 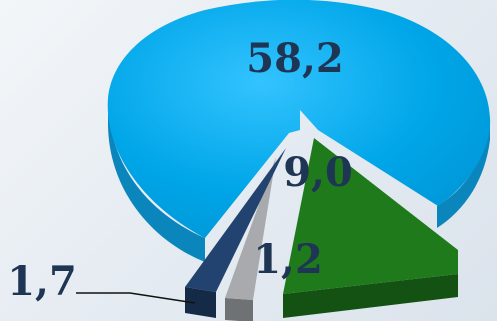 I want to click on slice-side-58-2-right, so click(x=463, y=174).